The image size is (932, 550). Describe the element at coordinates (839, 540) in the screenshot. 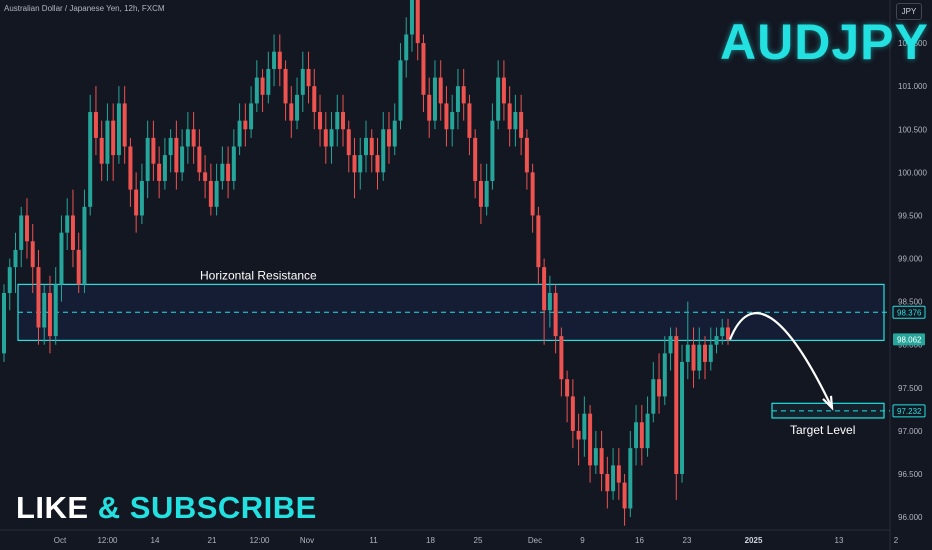

I see `x-tick-label: 13` at that location.